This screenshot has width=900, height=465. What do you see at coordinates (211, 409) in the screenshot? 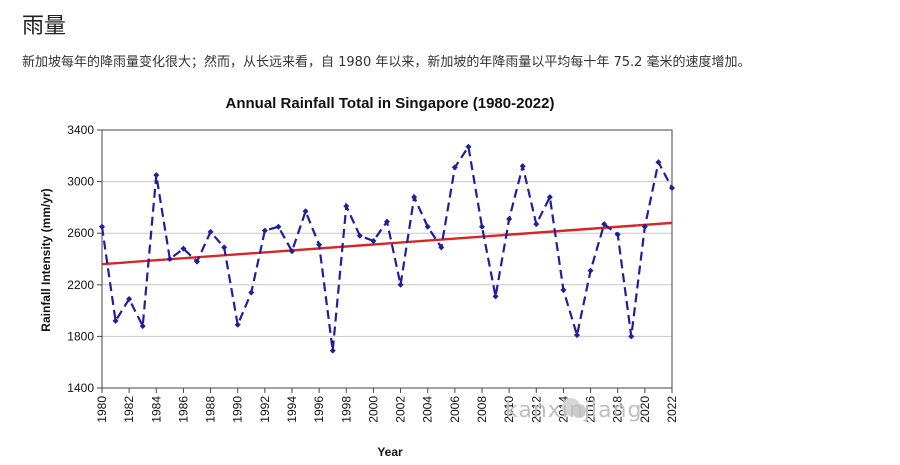
I see `x-tick-label: 1988` at bounding box center [211, 409].